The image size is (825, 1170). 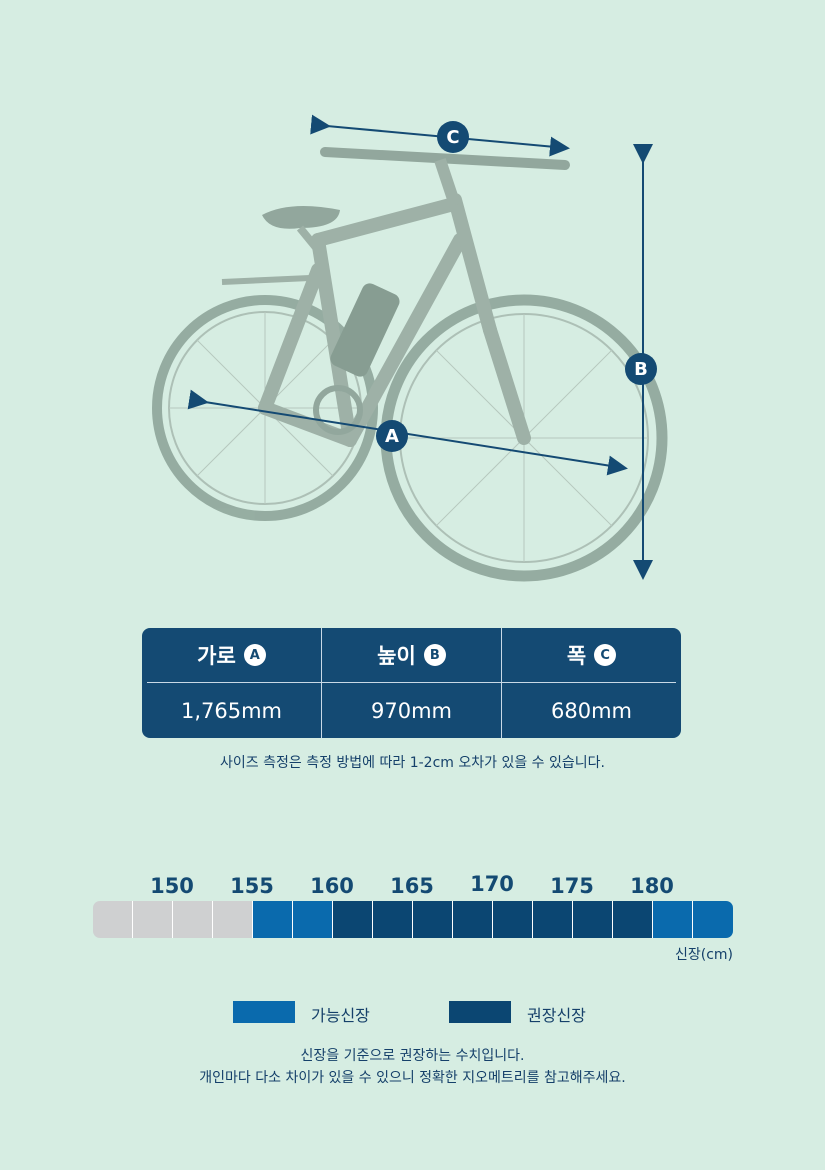 What do you see at coordinates (216, 656) in the screenshot?
I see `header-label: 가로` at bounding box center [216, 656].